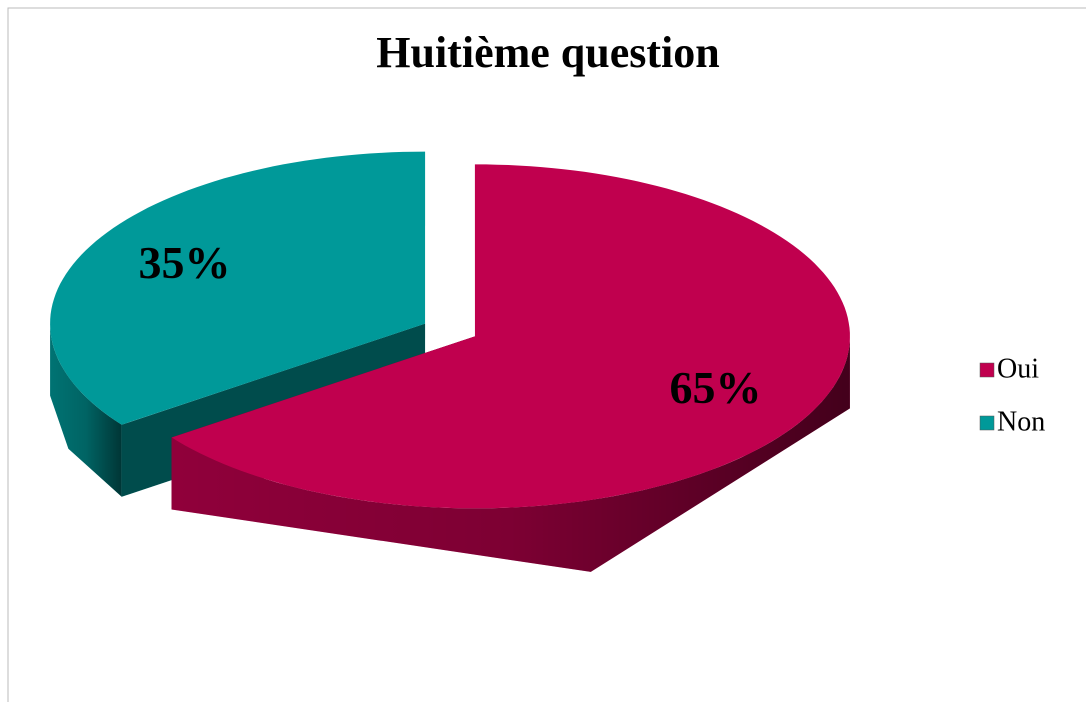  What do you see at coordinates (547, 52) in the screenshot?
I see `chart-title: Huitième question` at bounding box center [547, 52].